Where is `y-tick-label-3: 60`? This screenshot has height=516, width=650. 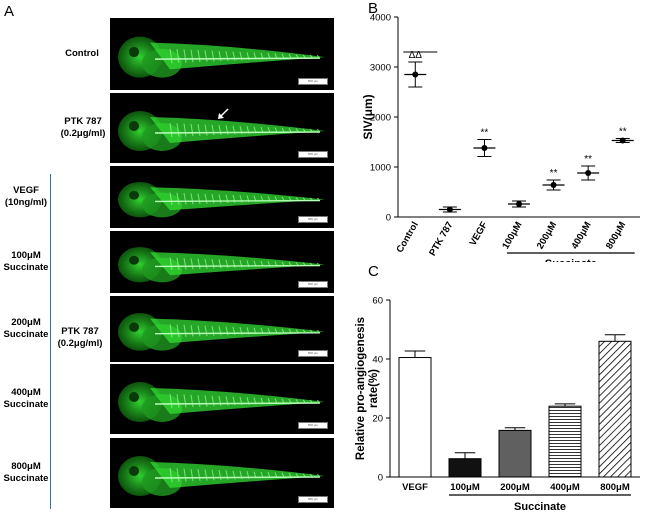 y-tick-label-3: 60 is located at coordinates (377, 301).